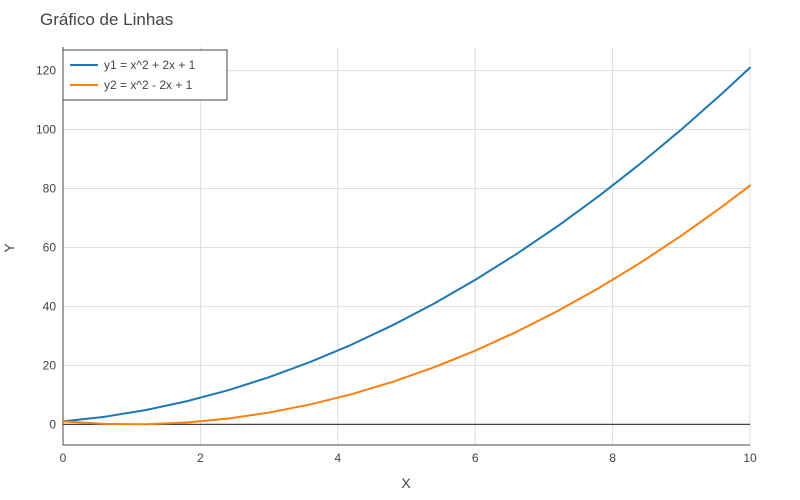  What do you see at coordinates (148, 85) in the screenshot?
I see `legend-label-y2: y2 = x^2 - 2x + 1` at bounding box center [148, 85].